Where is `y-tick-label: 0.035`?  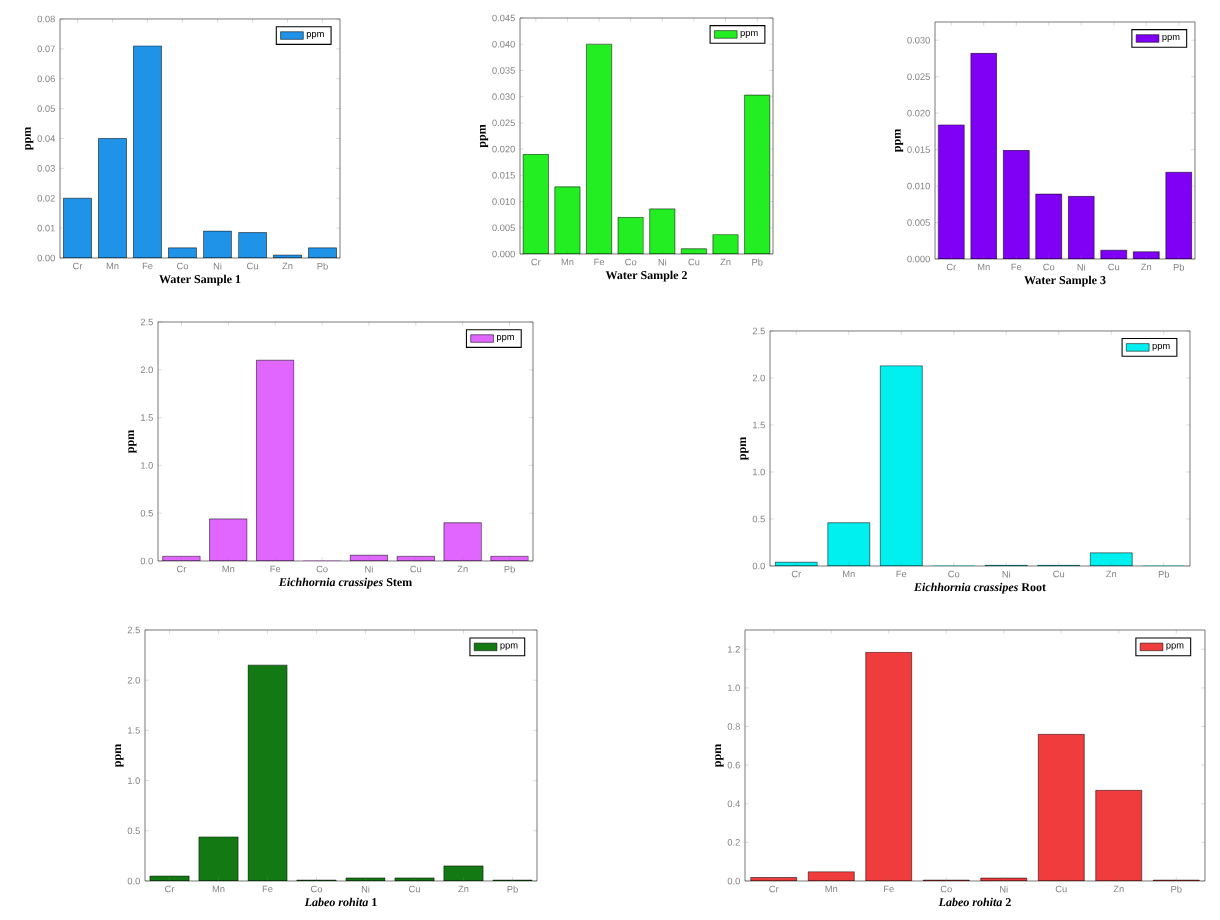
y-tick-label: 0.035 is located at coordinates (503, 70).